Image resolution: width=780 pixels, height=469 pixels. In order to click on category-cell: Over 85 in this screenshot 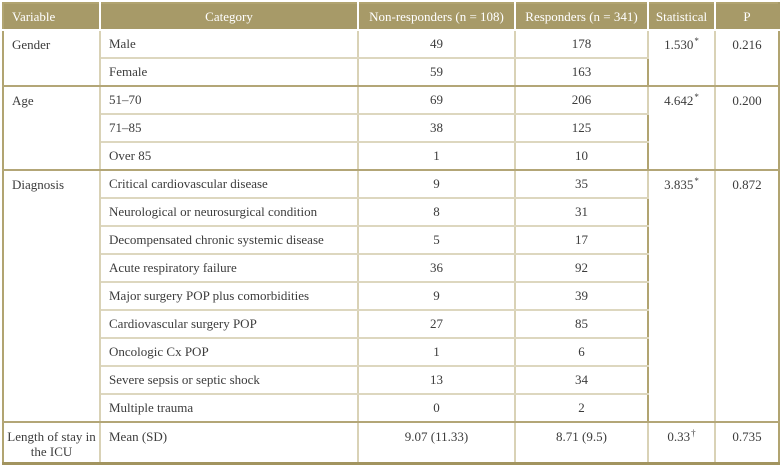, I will do `click(229, 156)`.